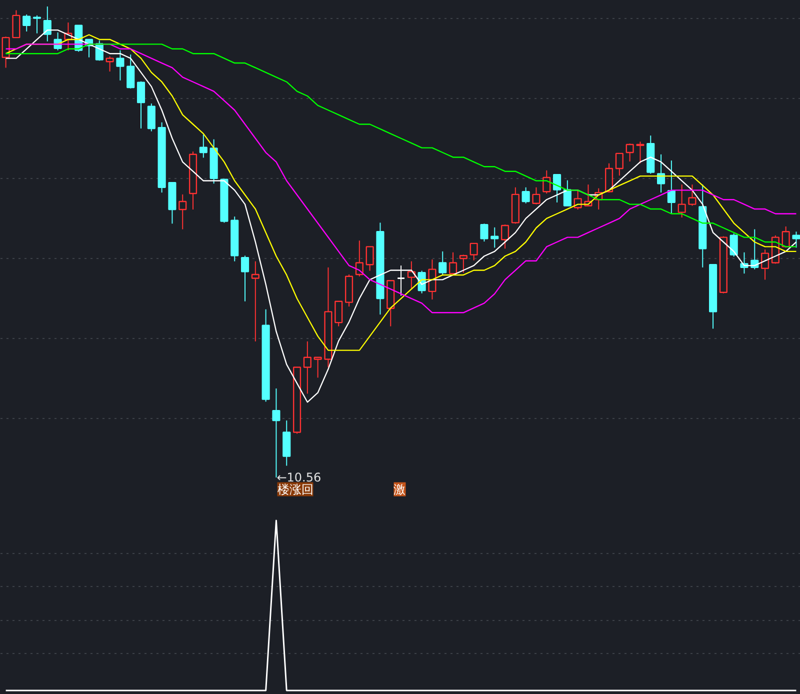 The width and height of the screenshot is (800, 694). Describe the element at coordinates (299, 477) in the screenshot. I see `annotation: ←10.56` at that location.